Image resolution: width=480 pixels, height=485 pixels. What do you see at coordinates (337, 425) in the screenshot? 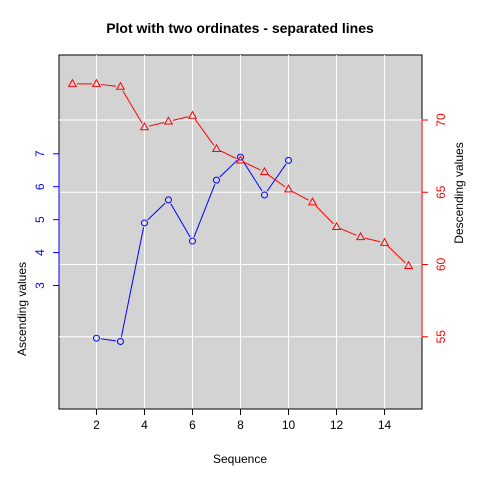
I see `x-axis-tick-label: 12` at bounding box center [337, 425].